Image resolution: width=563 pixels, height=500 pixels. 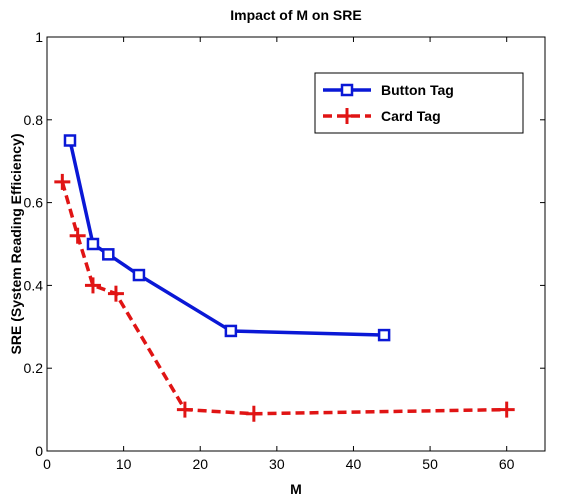 What do you see at coordinates (16, 244) in the screenshot?
I see `y-axis-label: SRE (System Reading Efficiency)` at bounding box center [16, 244].